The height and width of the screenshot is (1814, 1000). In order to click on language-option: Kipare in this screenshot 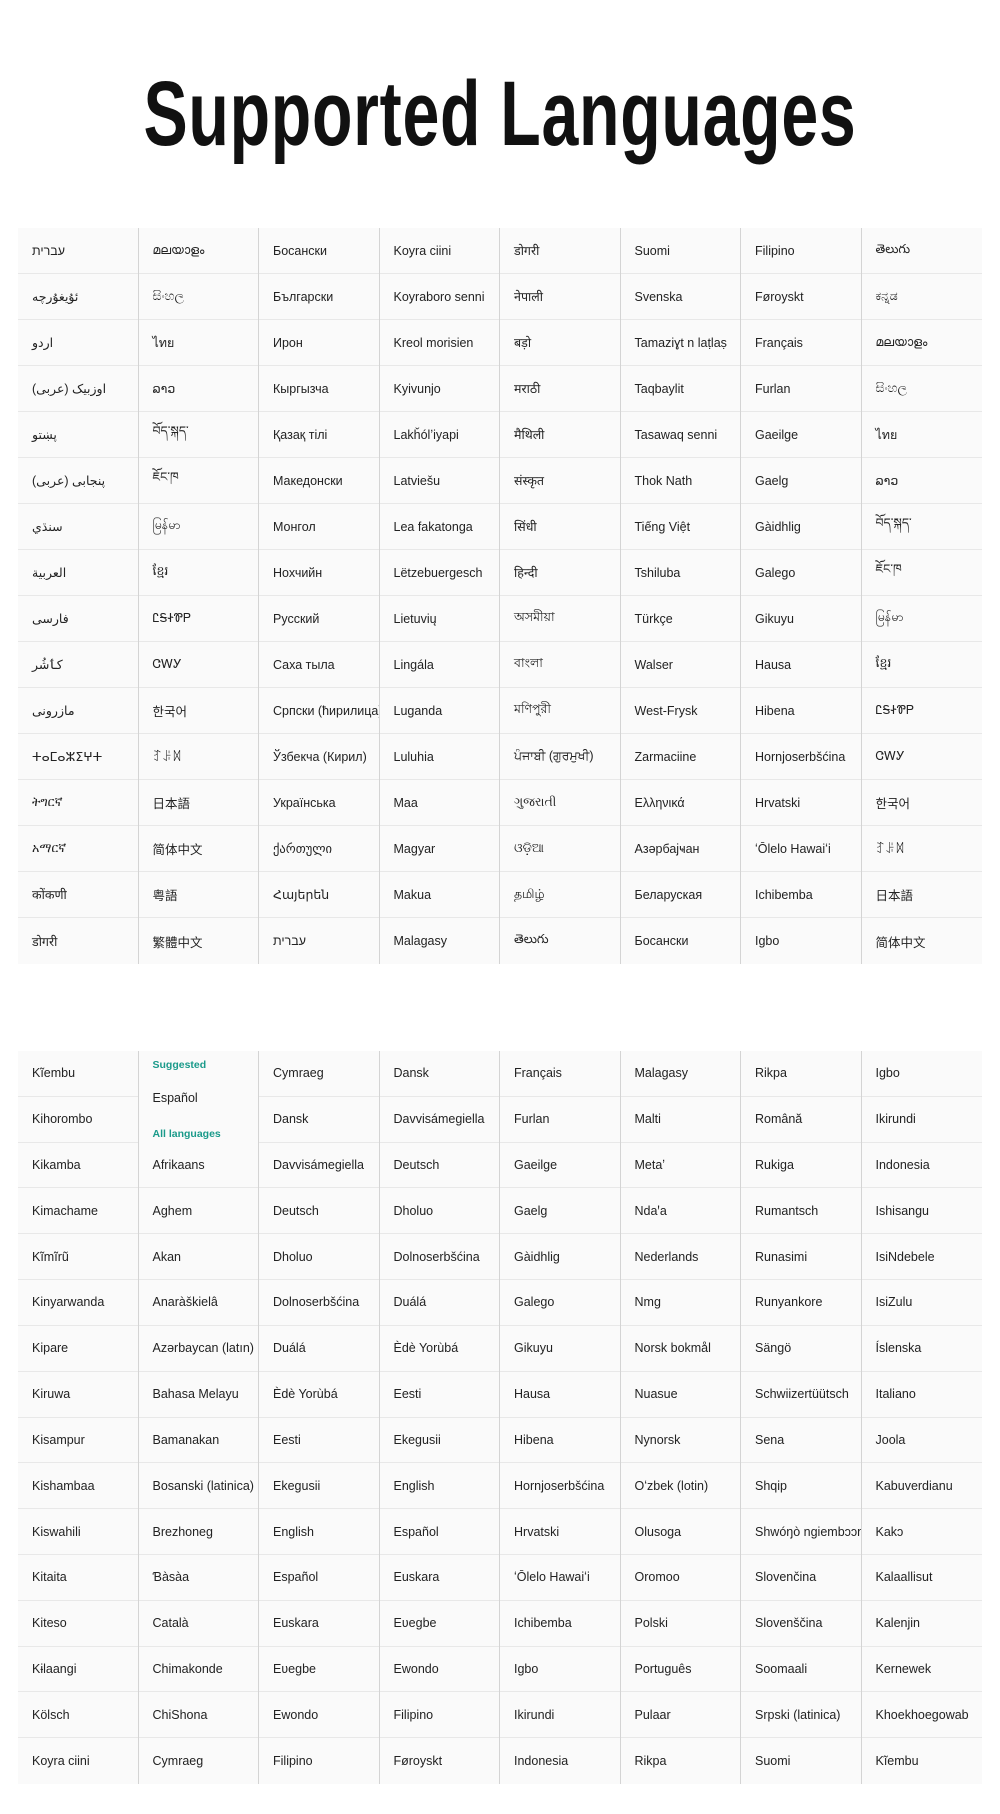, I will do `click(78, 1349)`.